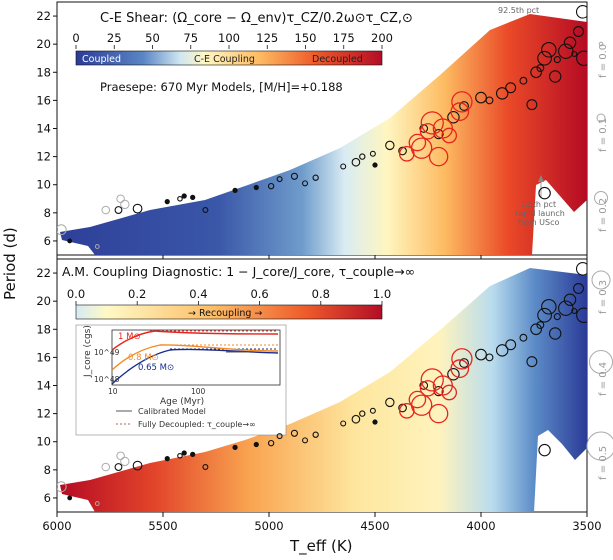 The height and width of the screenshot is (560, 613). Describe the element at coordinates (75, 38) in the screenshot. I see `colorbar-tick-label: 0` at that location.